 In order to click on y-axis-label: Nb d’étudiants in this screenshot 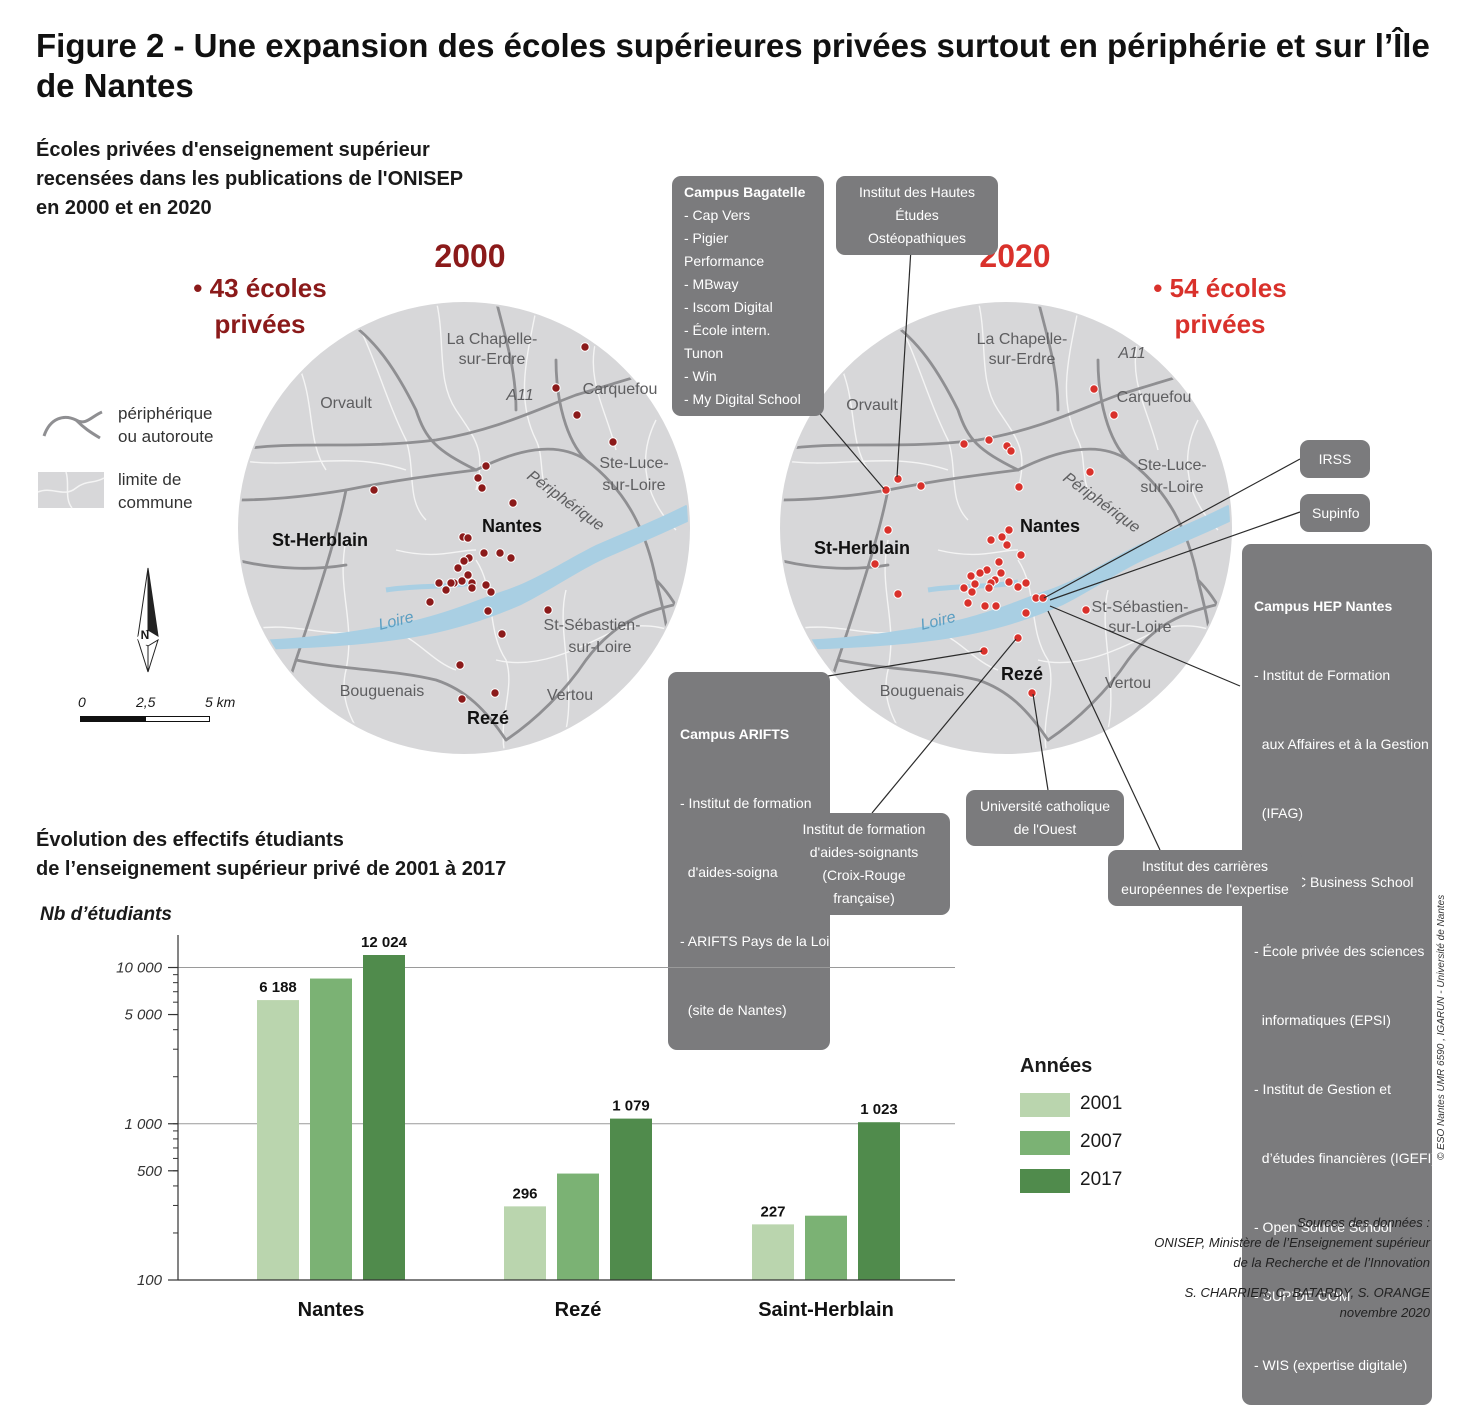, I will do `click(106, 914)`.